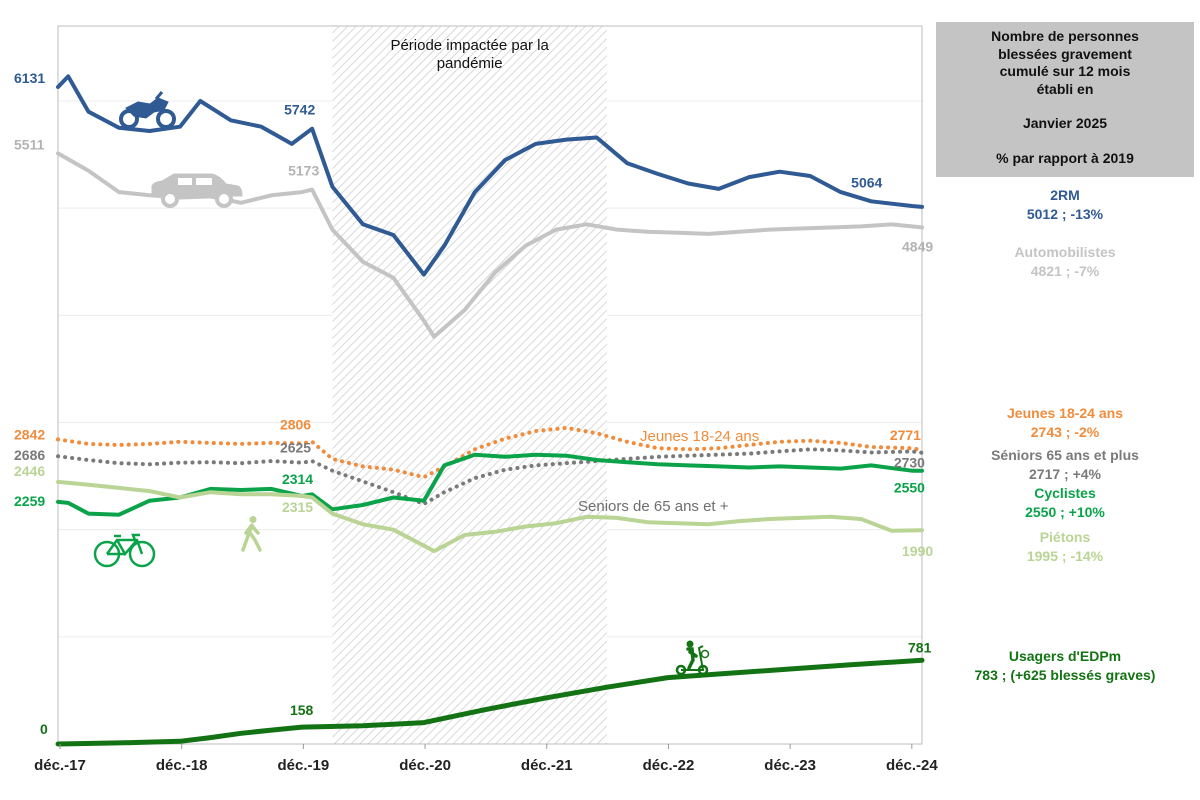 This screenshot has width=1200, height=800. Describe the element at coordinates (490, 516) in the screenshot. I see `series-line-pietons` at that location.